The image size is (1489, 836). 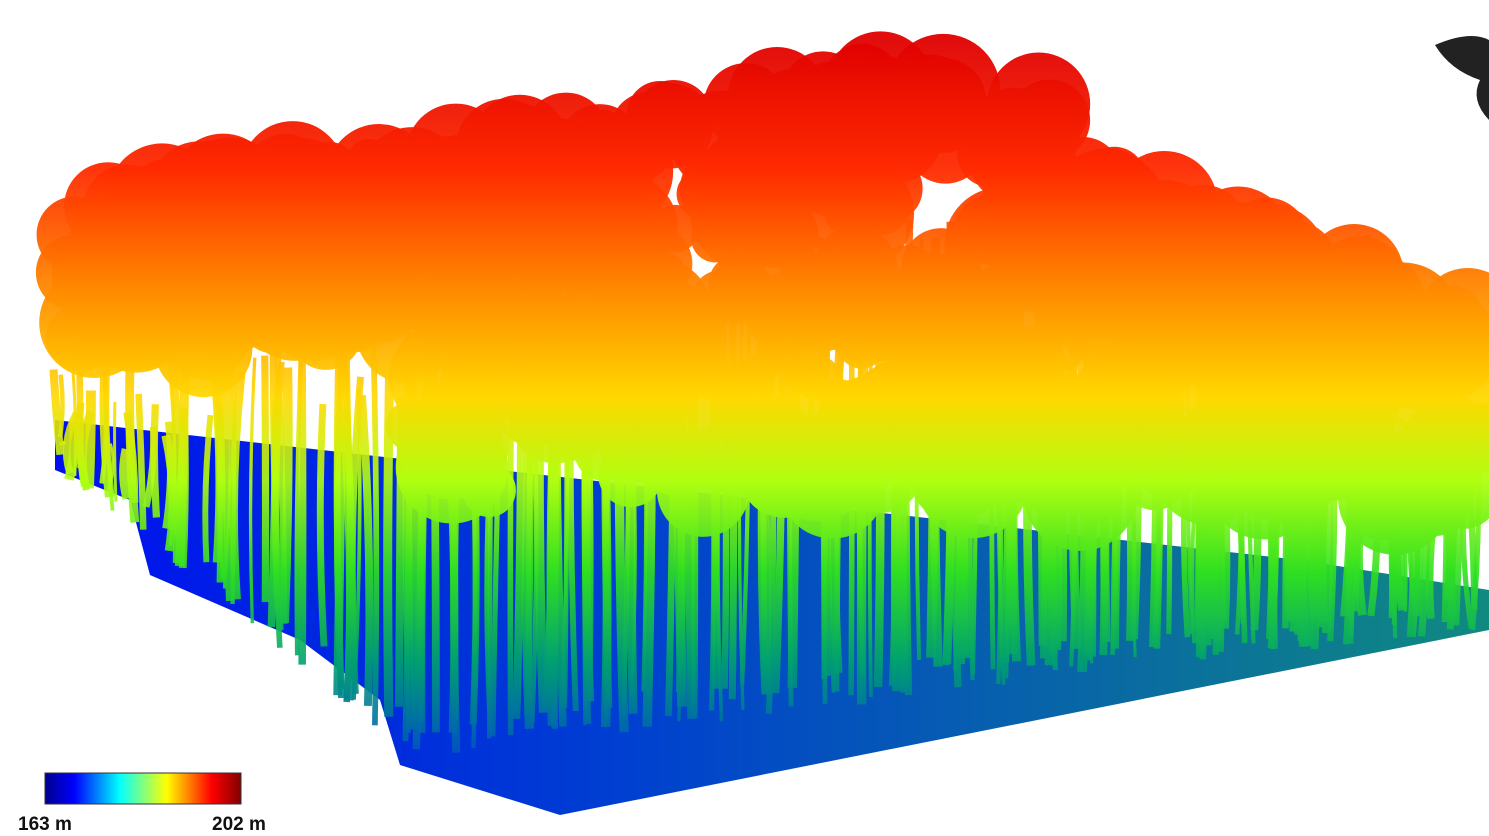 I want to click on colorbar-max-label: 202 m, so click(x=239, y=824).